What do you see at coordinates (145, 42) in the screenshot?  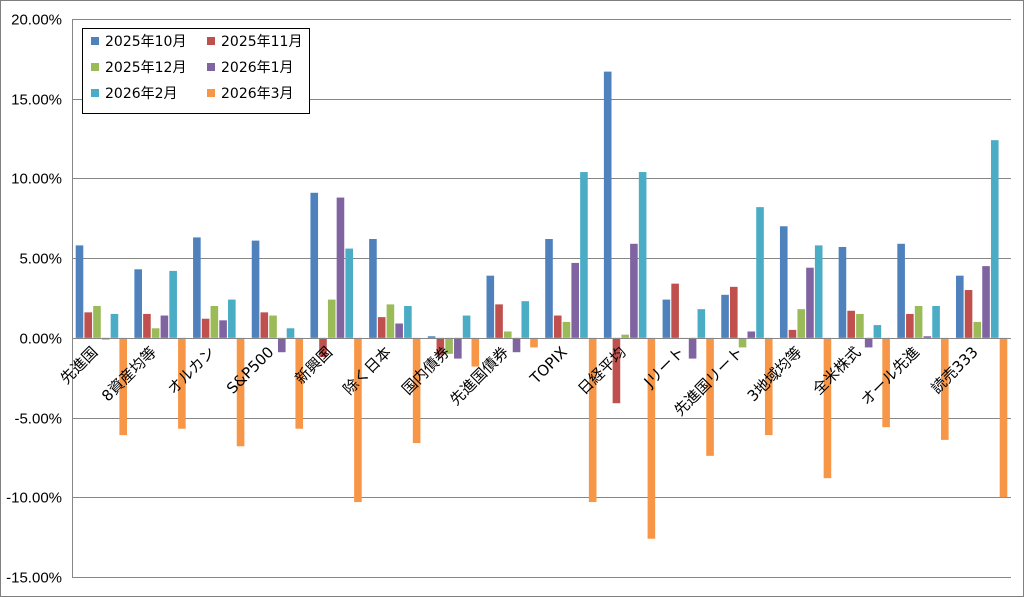 I see `legend-label: 2025年10月` at bounding box center [145, 42].